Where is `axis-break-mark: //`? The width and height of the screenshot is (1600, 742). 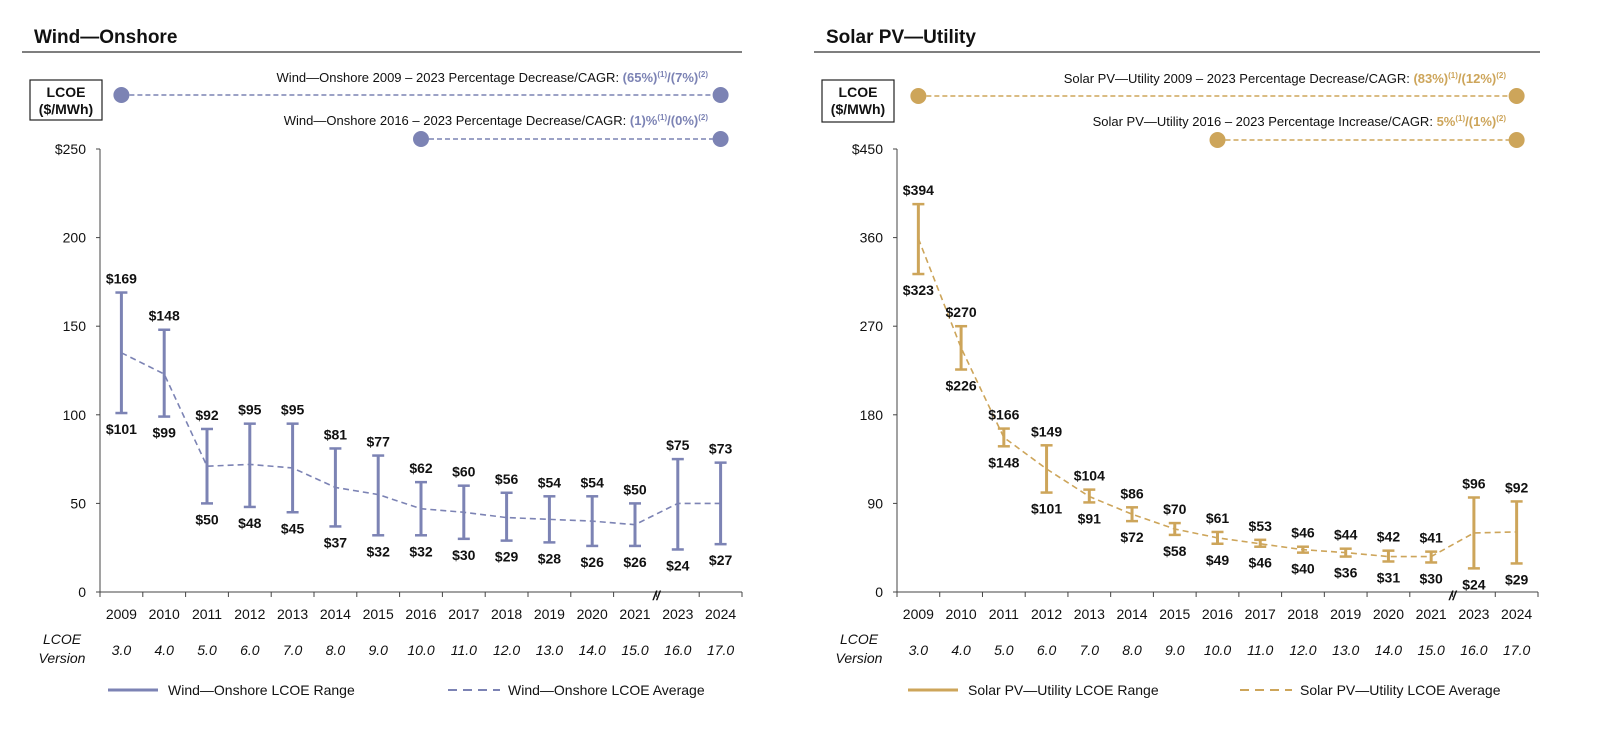 axis-break-mark: // is located at coordinates (657, 595).